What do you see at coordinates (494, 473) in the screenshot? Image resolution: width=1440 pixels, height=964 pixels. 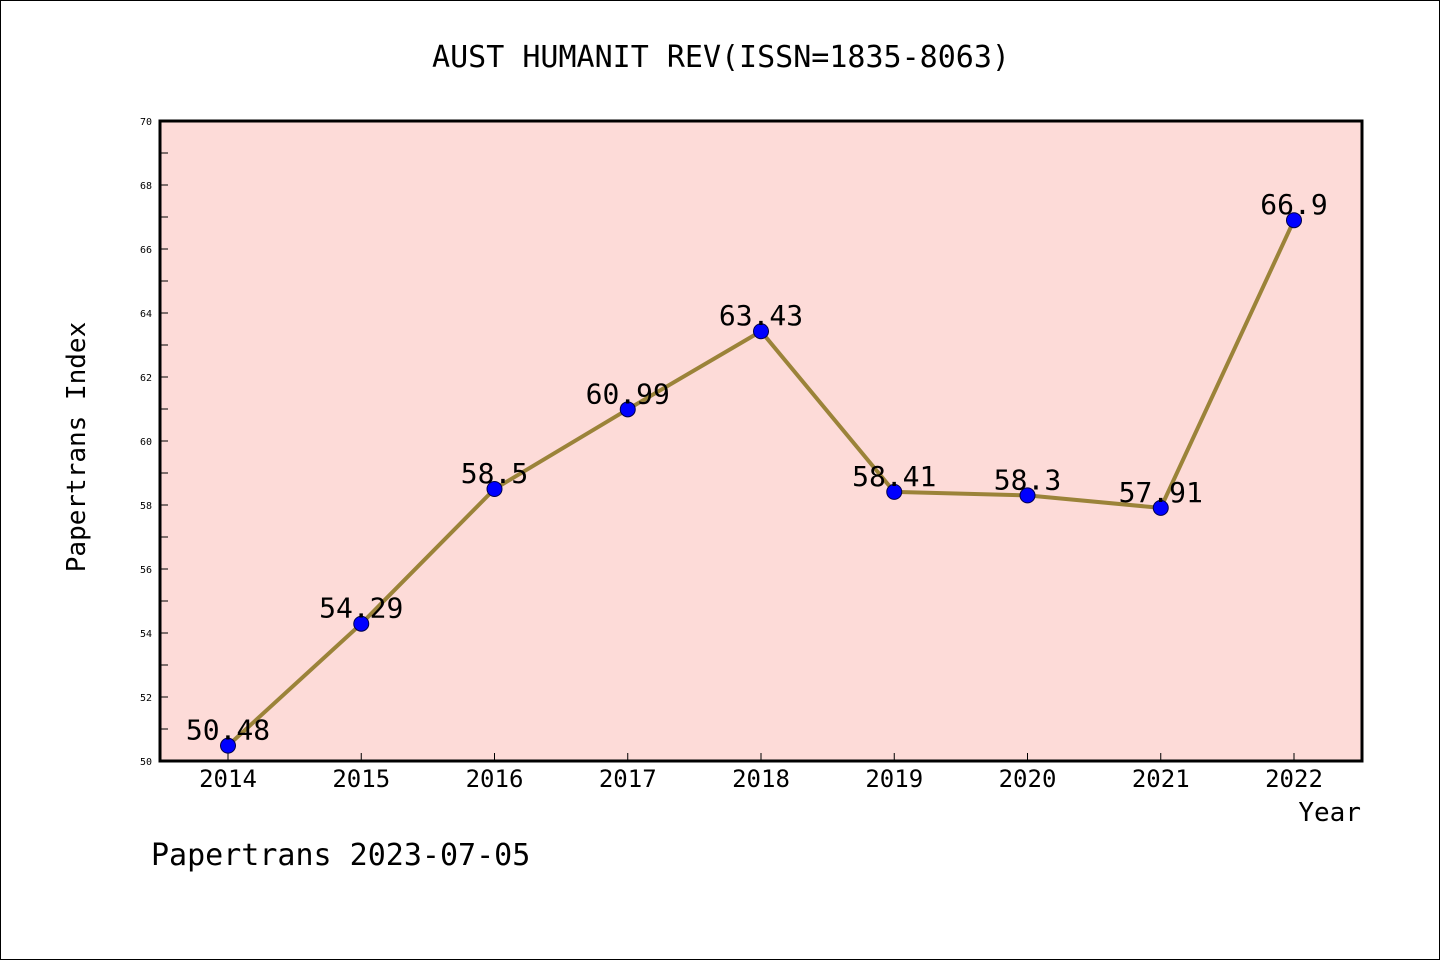 I see `data-label: 58.5` at bounding box center [494, 473].